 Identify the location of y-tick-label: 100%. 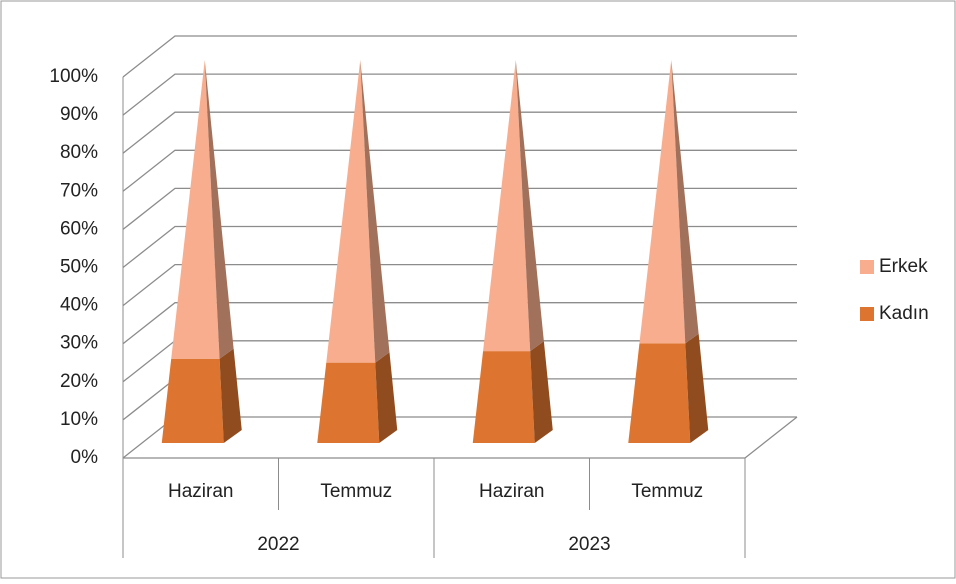
(73, 76).